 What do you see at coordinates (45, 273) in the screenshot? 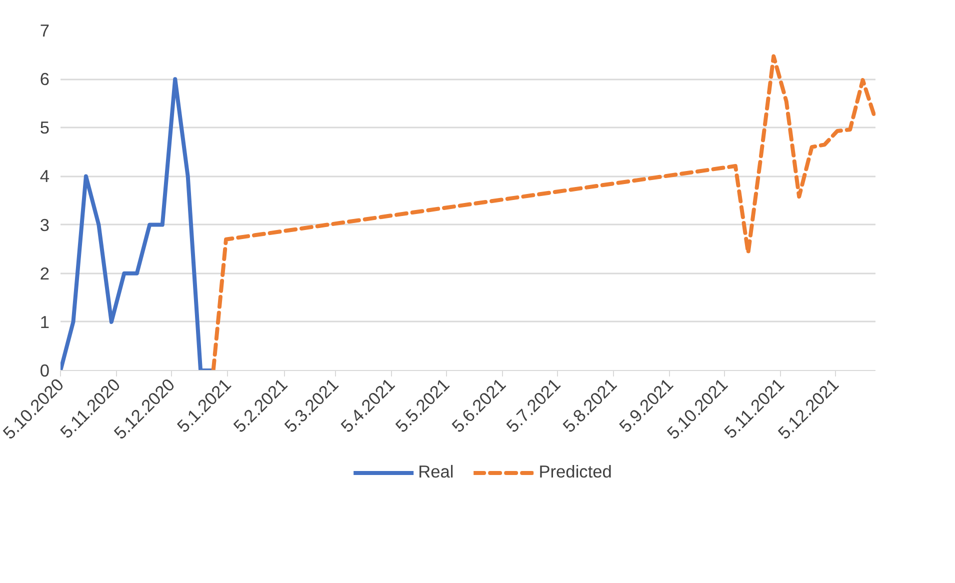
I see `y-tick-label: 2` at bounding box center [45, 273].